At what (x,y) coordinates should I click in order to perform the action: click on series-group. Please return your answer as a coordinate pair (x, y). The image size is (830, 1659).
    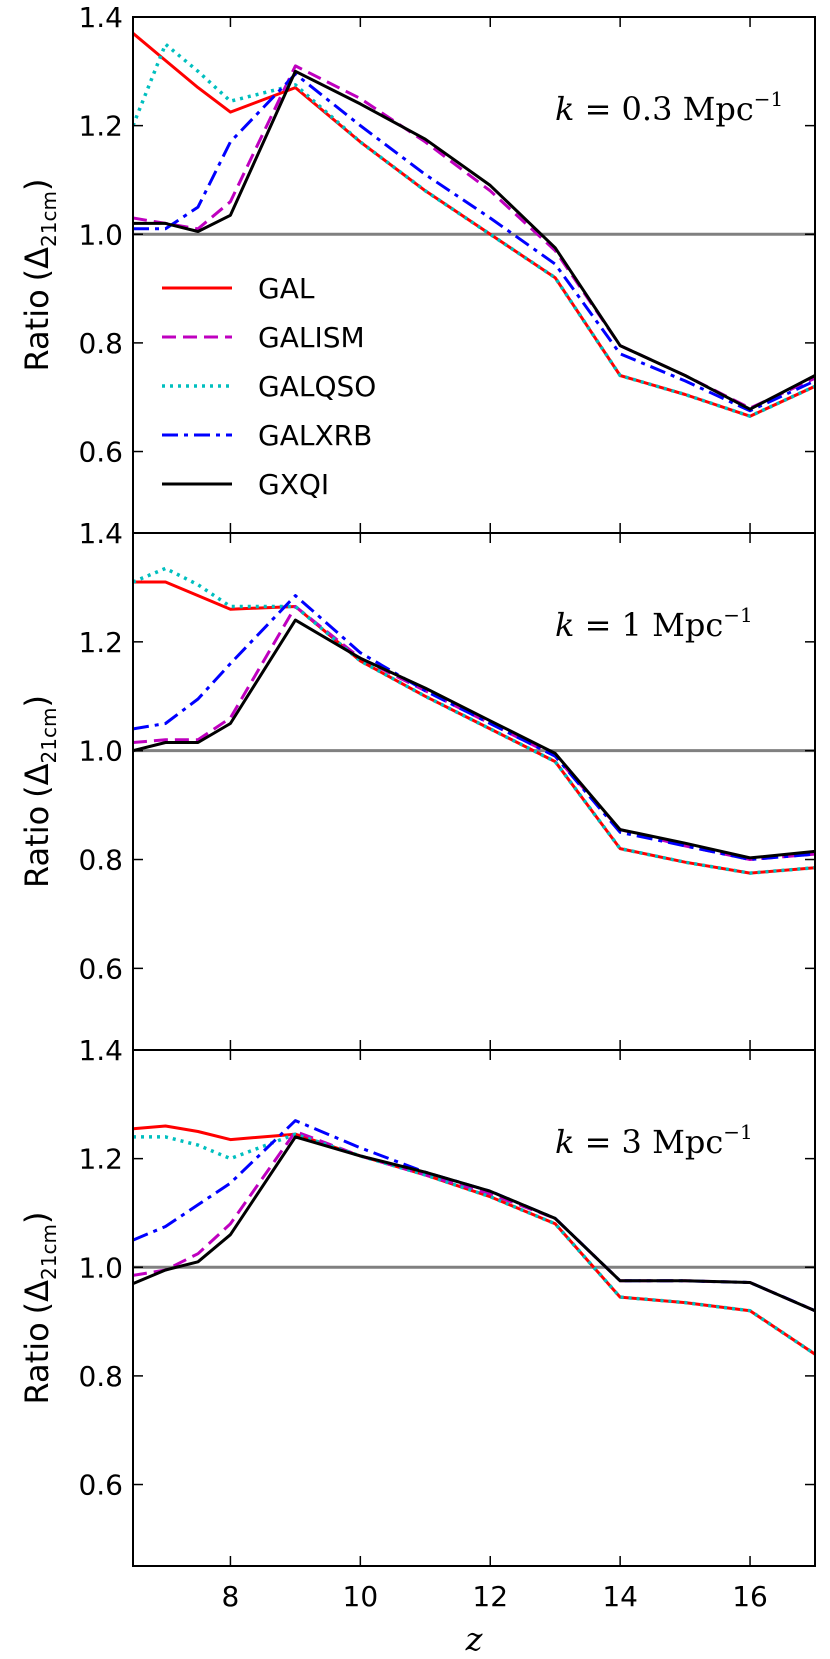
    Looking at the image, I should click on (474, 1237).